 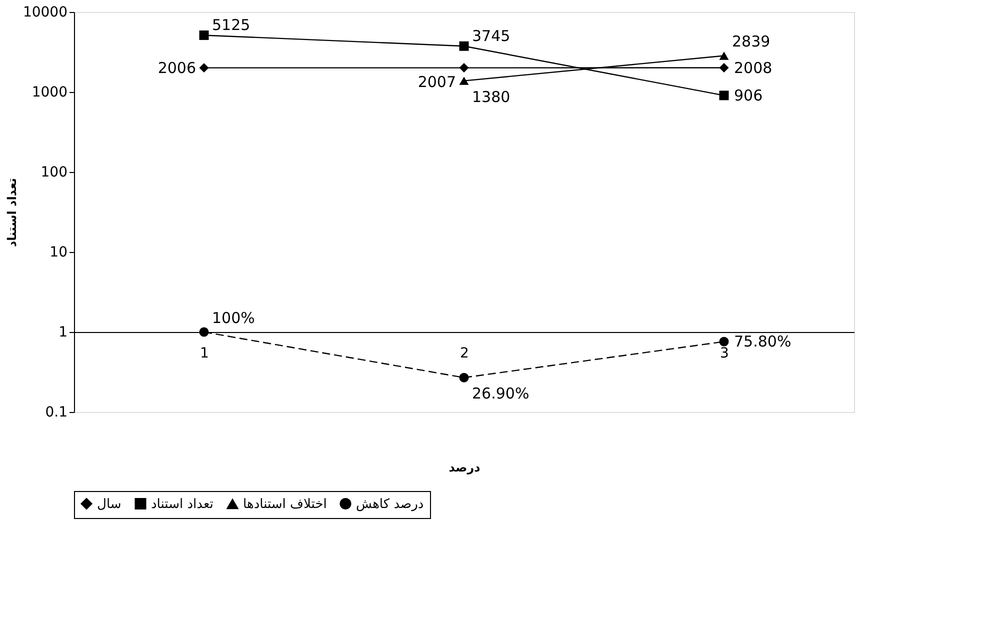 I want to click on y-tick-label: 1, so click(x=63, y=332).